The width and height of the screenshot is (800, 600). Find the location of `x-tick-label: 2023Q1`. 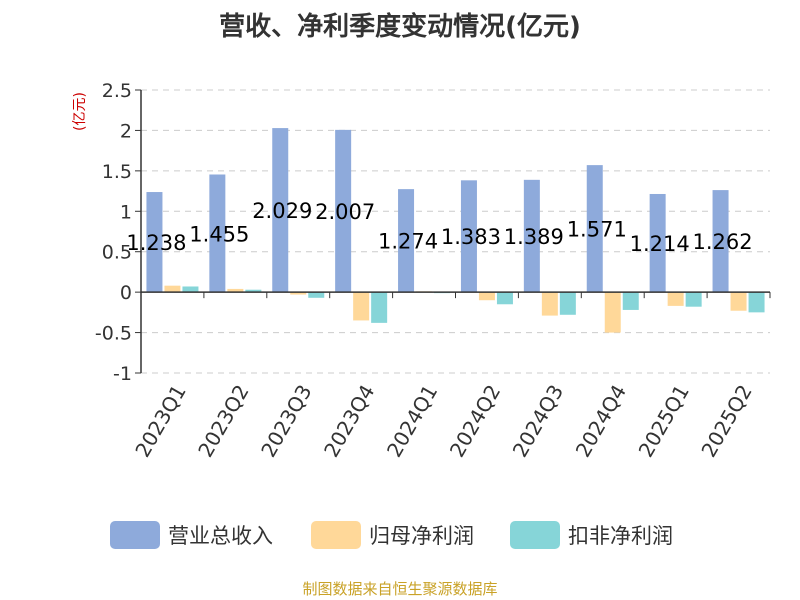

x-tick-label: 2023Q1 is located at coordinates (160, 421).